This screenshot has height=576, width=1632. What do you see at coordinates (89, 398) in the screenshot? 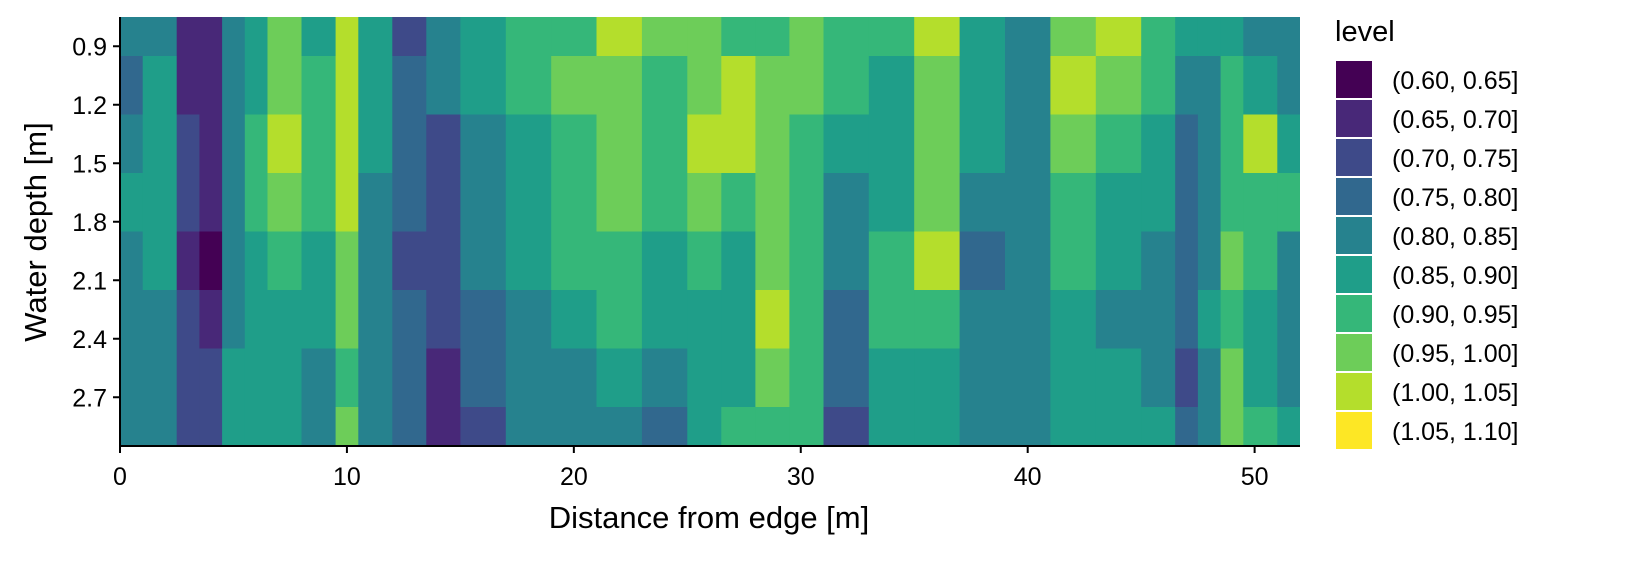
I see `y-tick-label: 2.7` at bounding box center [89, 398].